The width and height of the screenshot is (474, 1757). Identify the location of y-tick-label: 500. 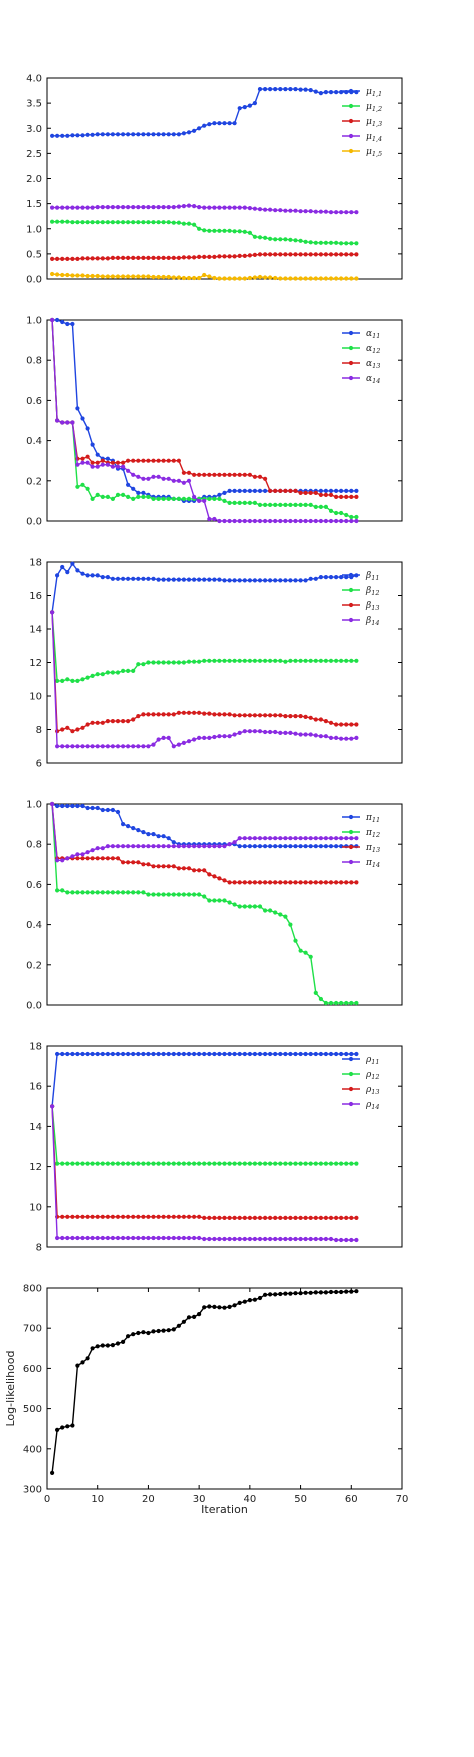
(32, 1409).